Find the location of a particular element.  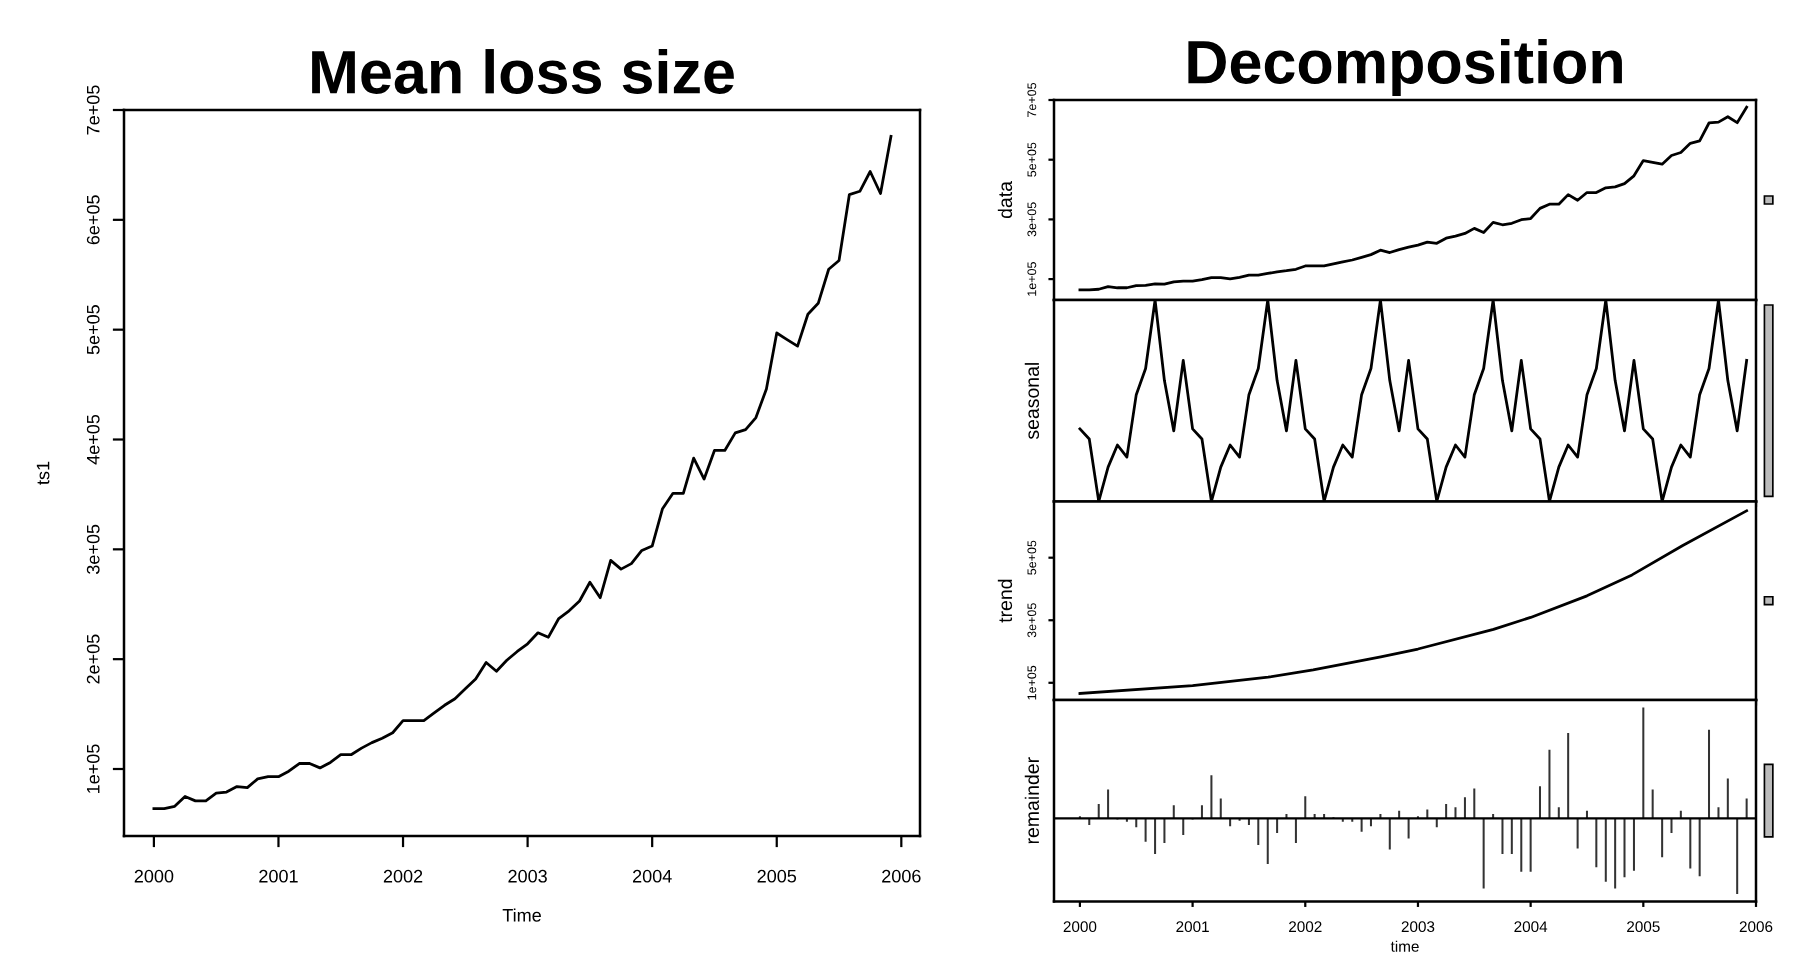

y-axis-title: remainder is located at coordinates (1032, 800).